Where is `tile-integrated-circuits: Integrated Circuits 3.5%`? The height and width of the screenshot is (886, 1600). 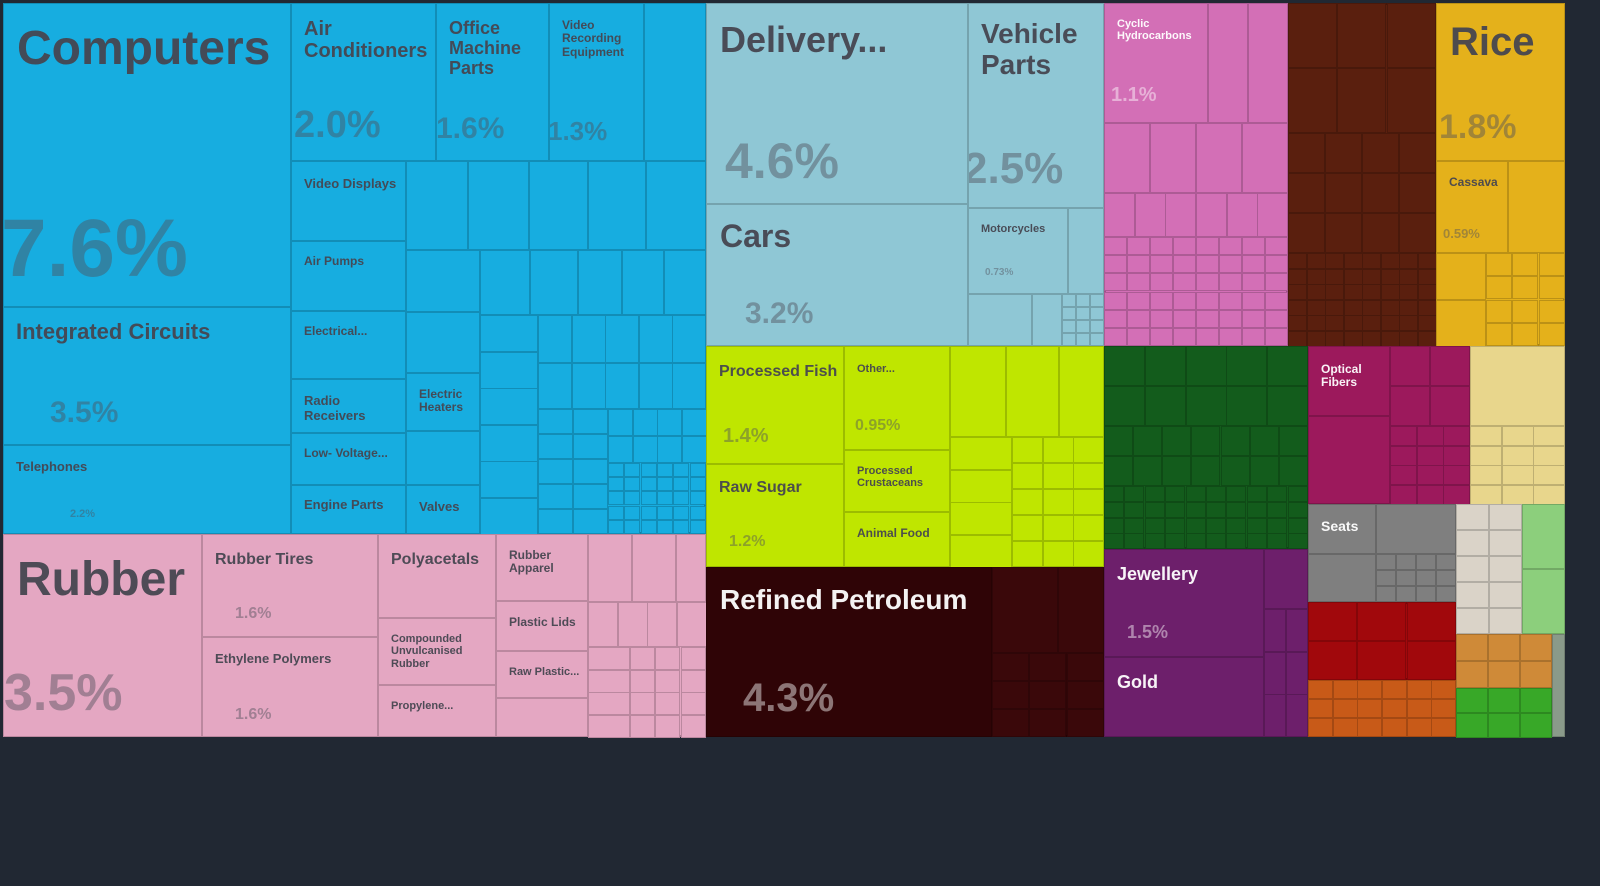 tile-integrated-circuits: Integrated Circuits 3.5% is located at coordinates (147, 376).